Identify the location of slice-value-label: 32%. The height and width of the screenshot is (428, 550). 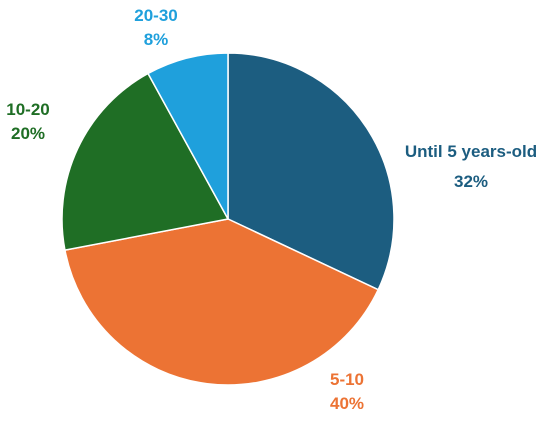
(471, 181).